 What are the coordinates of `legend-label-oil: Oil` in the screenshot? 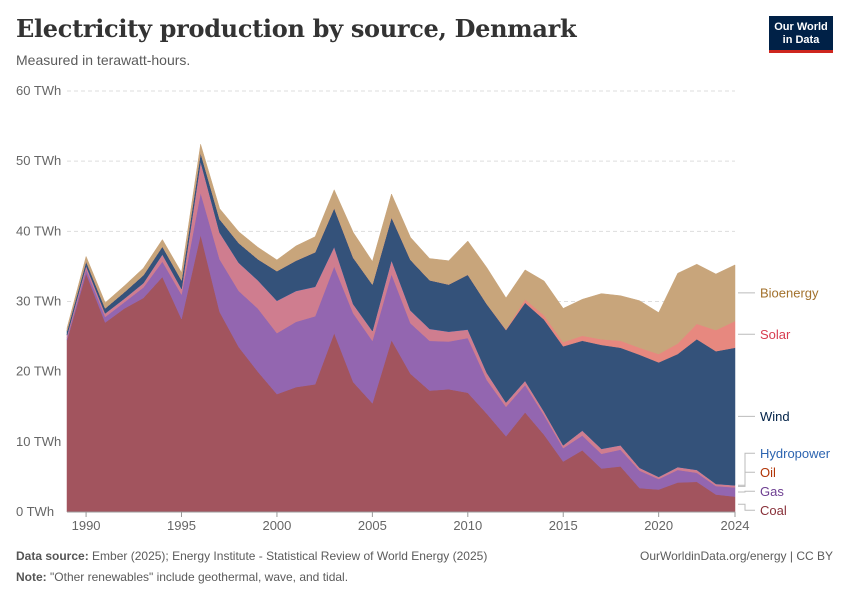 It's located at (768, 472).